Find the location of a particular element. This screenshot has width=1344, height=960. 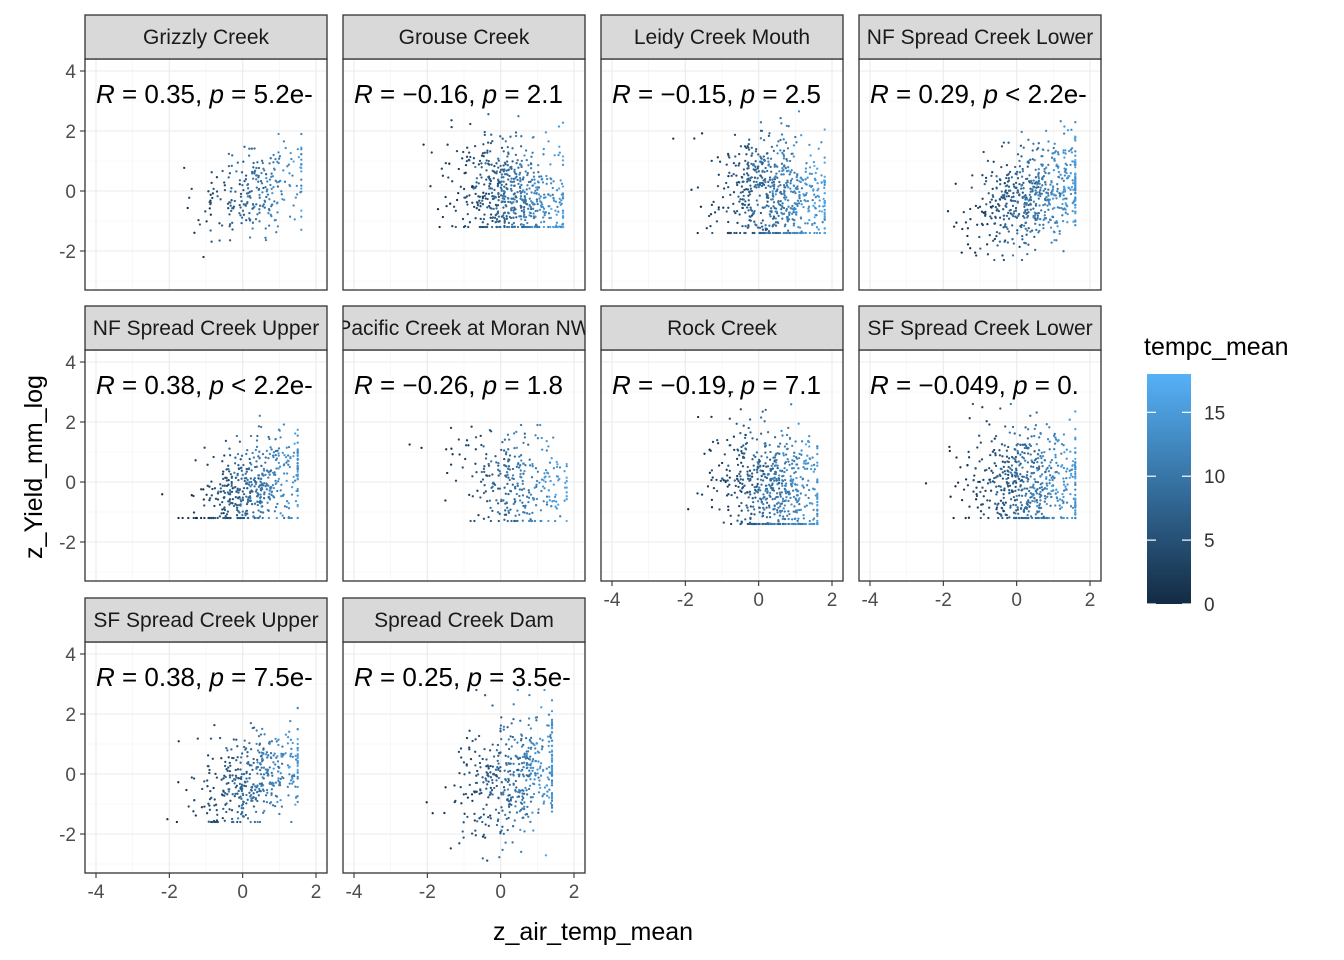

x-axis: -4 -2 0 2 is located at coordinates (720, 596).